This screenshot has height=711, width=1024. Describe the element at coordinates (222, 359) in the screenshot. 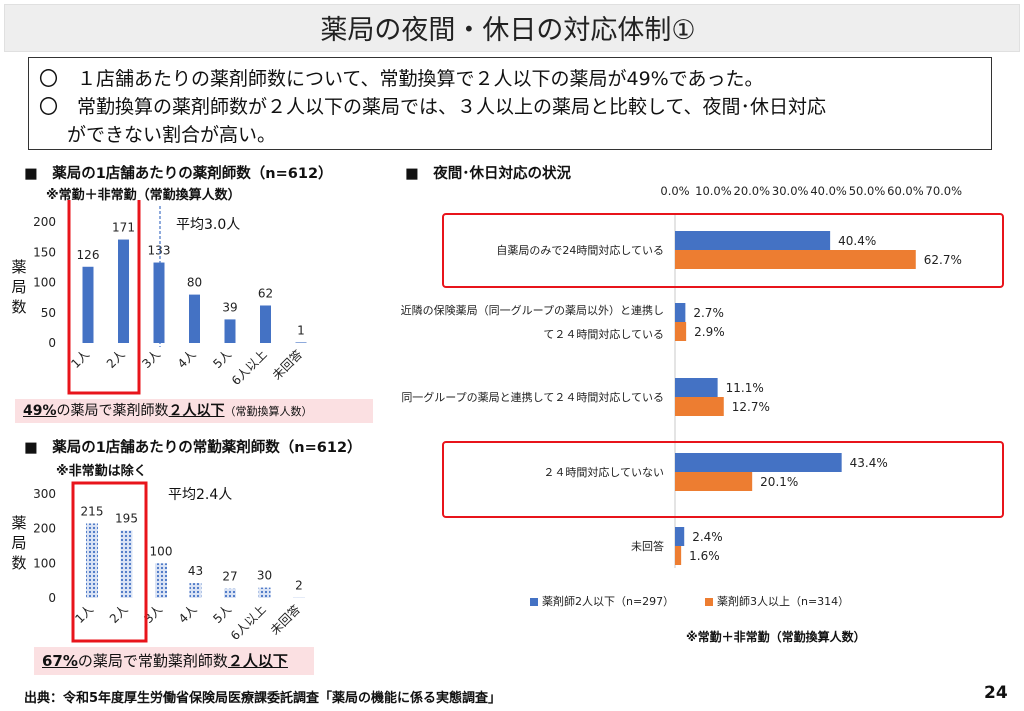

I see `x-tick-label: 5人` at that location.